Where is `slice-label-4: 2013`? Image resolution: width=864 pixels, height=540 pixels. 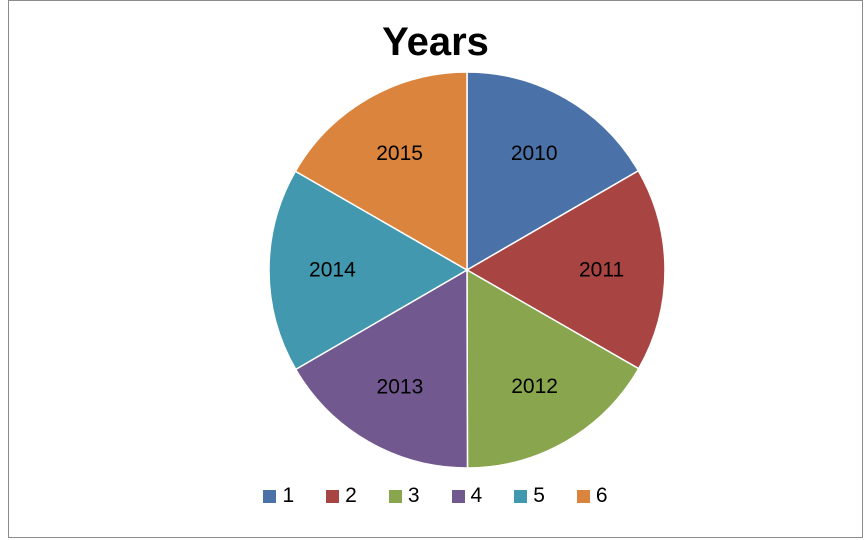 slice-label-4: 2013 is located at coordinates (400, 386).